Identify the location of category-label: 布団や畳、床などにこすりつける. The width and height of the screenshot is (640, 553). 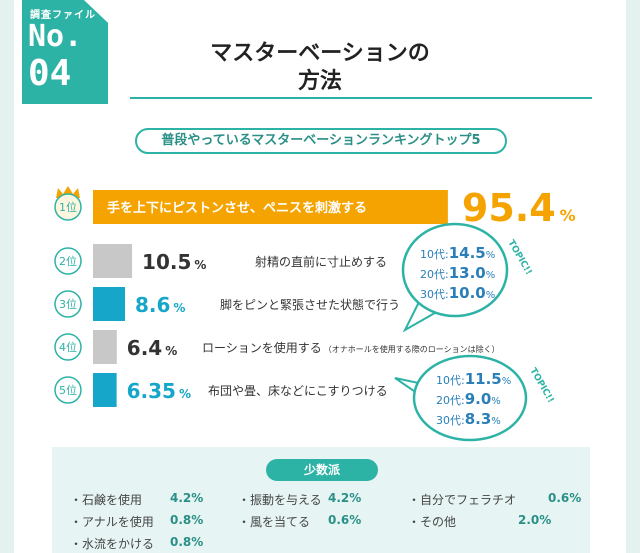
(298, 391).